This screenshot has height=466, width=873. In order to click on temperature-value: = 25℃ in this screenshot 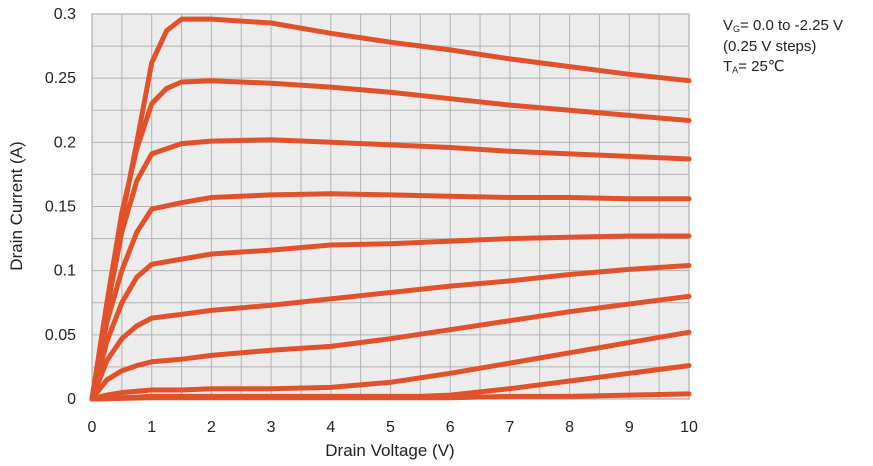, I will do `click(761, 66)`.